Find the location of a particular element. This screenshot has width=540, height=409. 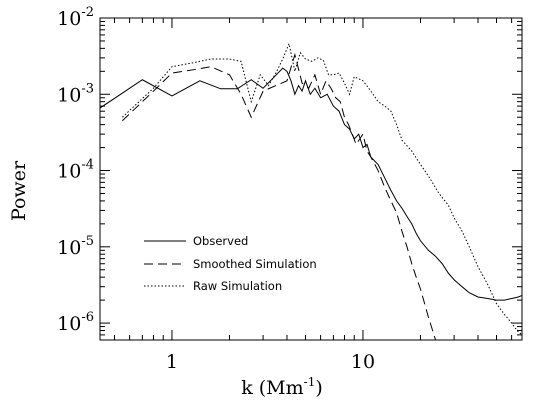

legend-label: Smoothed Simulation is located at coordinates (255, 264).